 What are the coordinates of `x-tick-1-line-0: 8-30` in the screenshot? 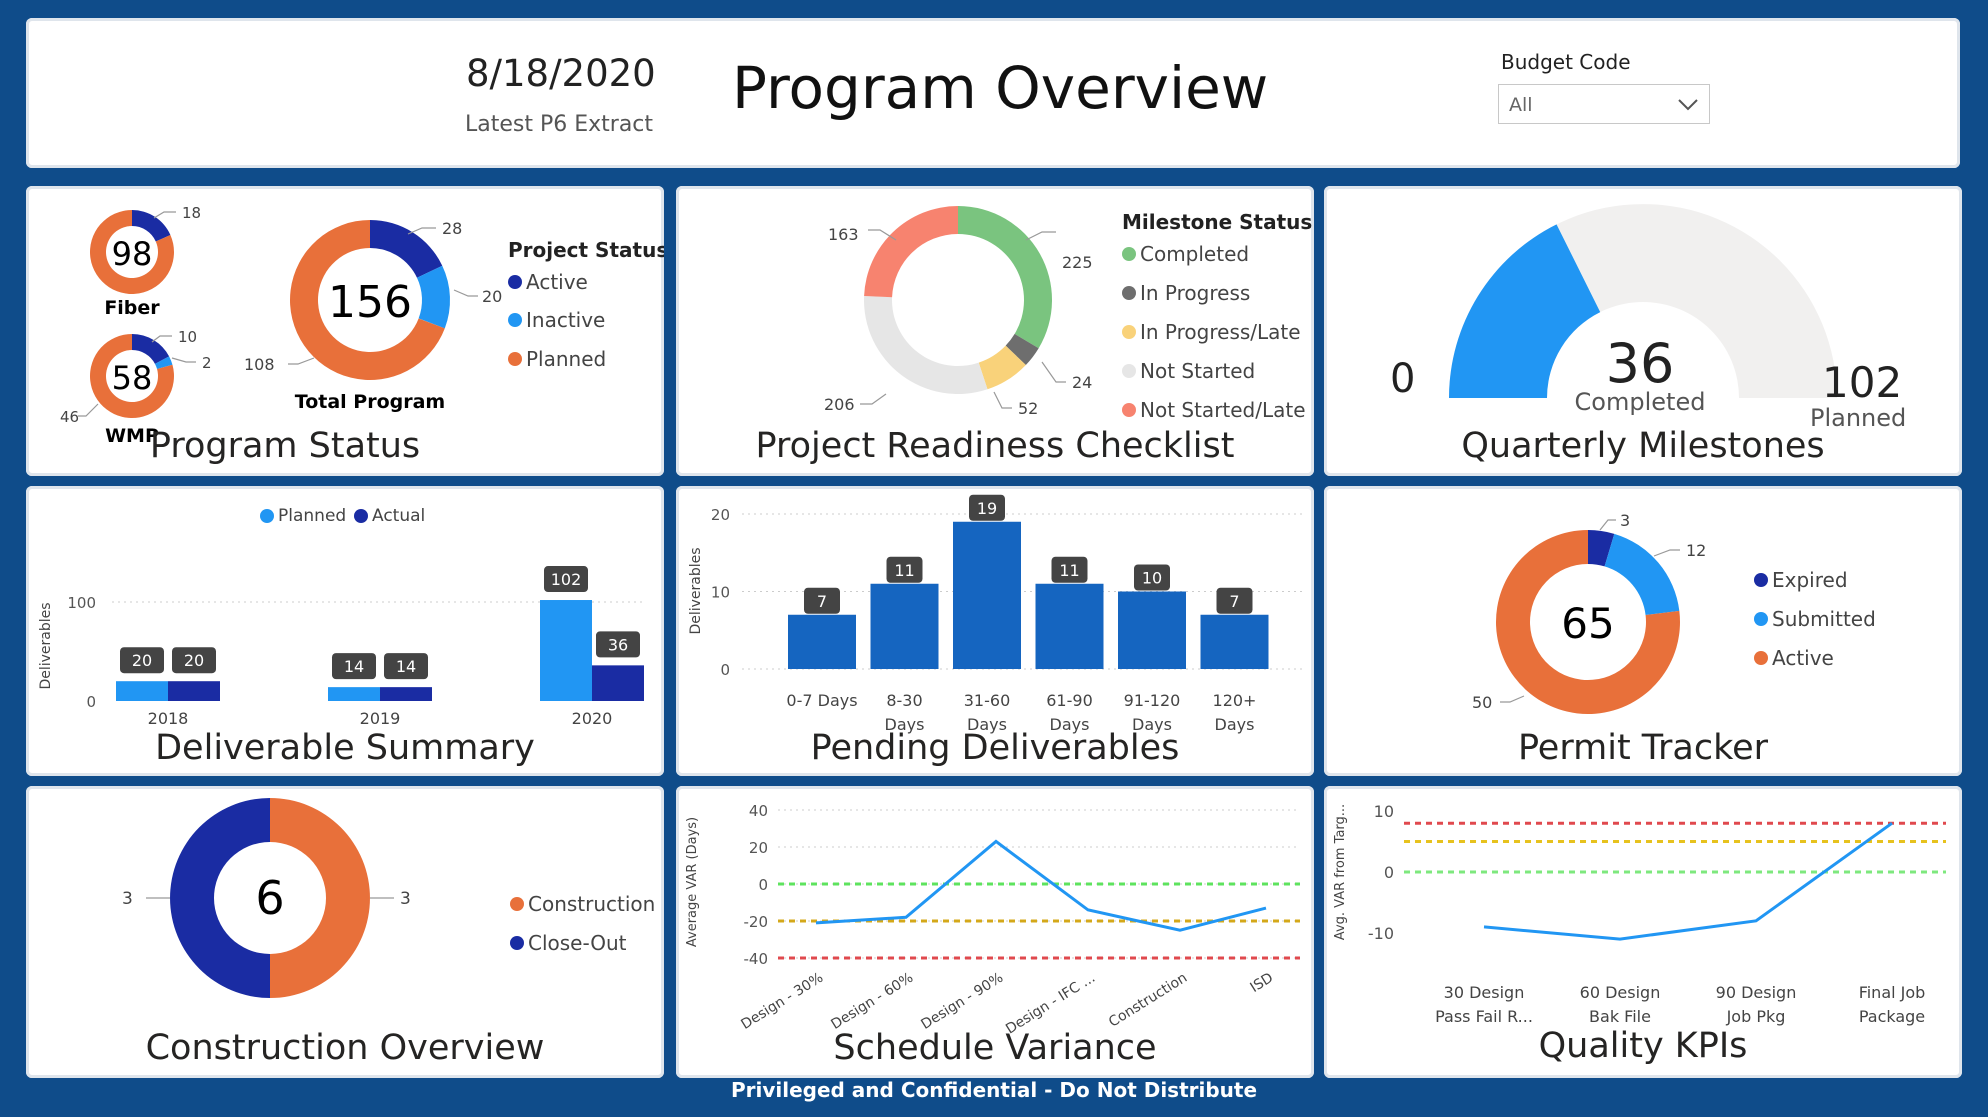 It's located at (904, 700).